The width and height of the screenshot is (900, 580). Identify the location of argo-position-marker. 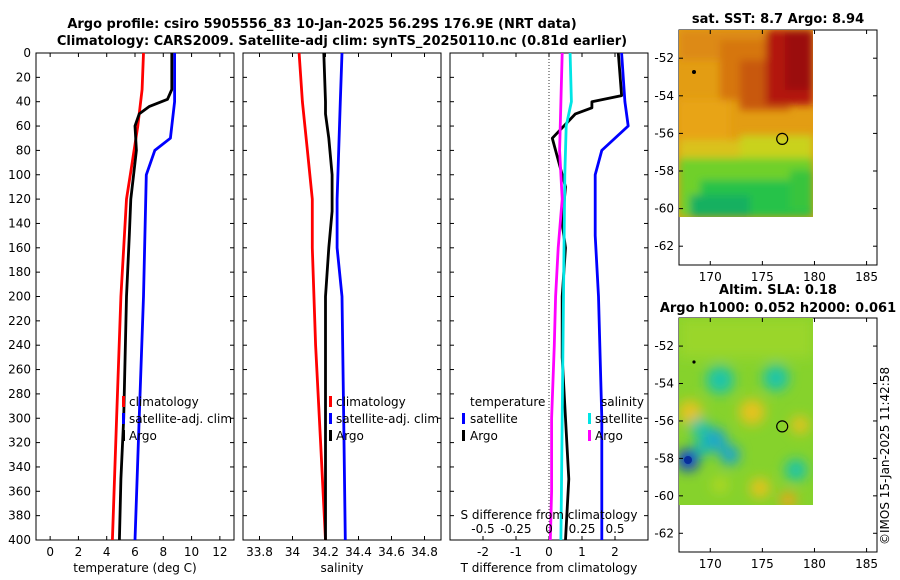
(782, 138).